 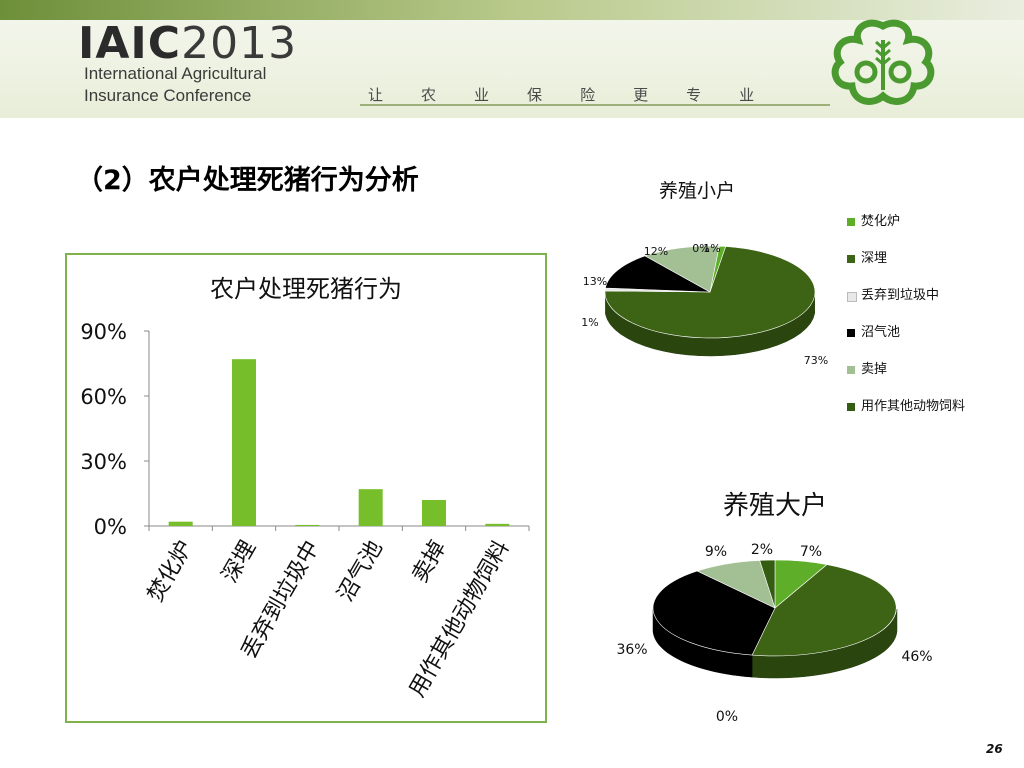 I want to click on slogan-char: 更, so click(x=641, y=95).